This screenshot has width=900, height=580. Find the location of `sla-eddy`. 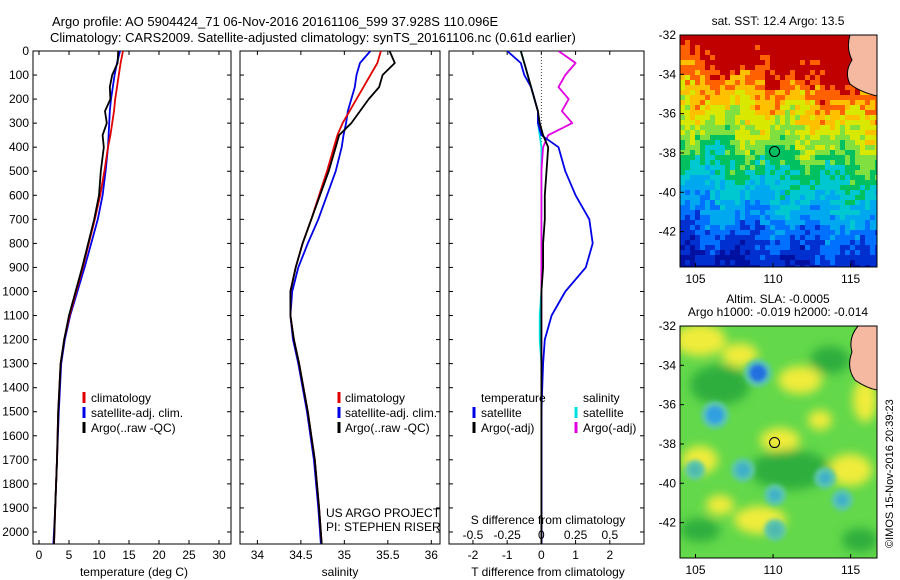

sla-eddy is located at coordinates (775, 495).